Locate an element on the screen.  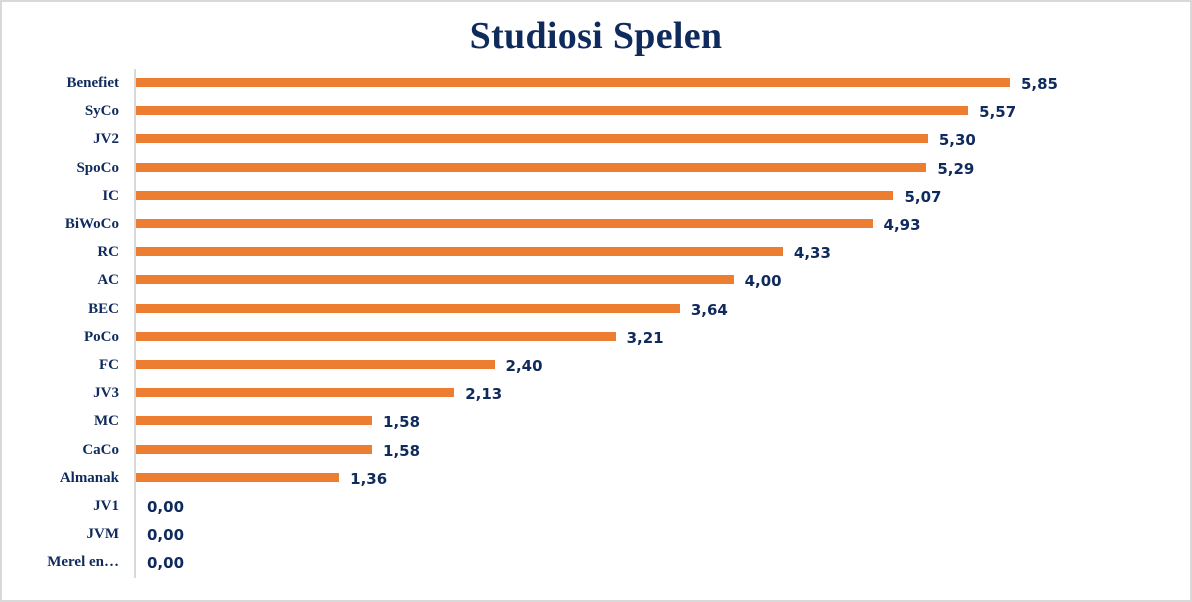
bar-row: AC 4,00 is located at coordinates (596, 280).